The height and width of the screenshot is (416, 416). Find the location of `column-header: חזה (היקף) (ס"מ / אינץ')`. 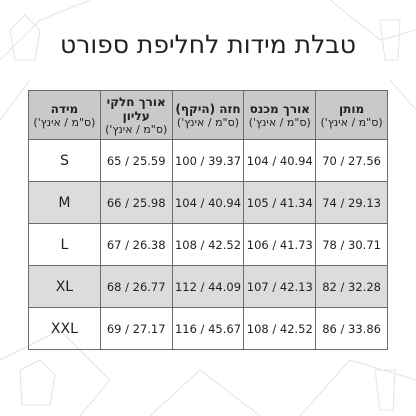

column-header: חזה (היקף) (ס"מ / אינץ') is located at coordinates (208, 115).